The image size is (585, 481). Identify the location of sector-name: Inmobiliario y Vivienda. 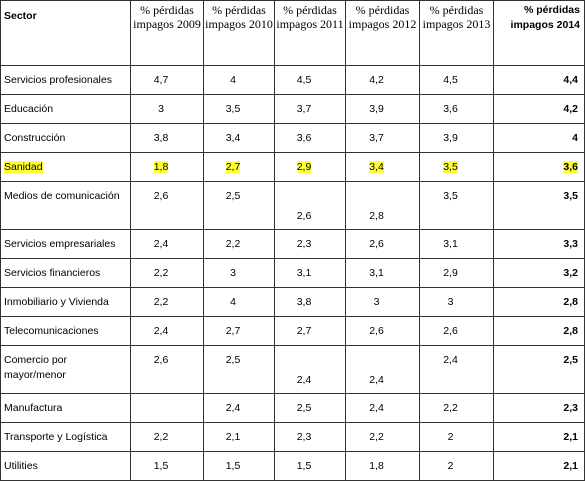
(56, 302).